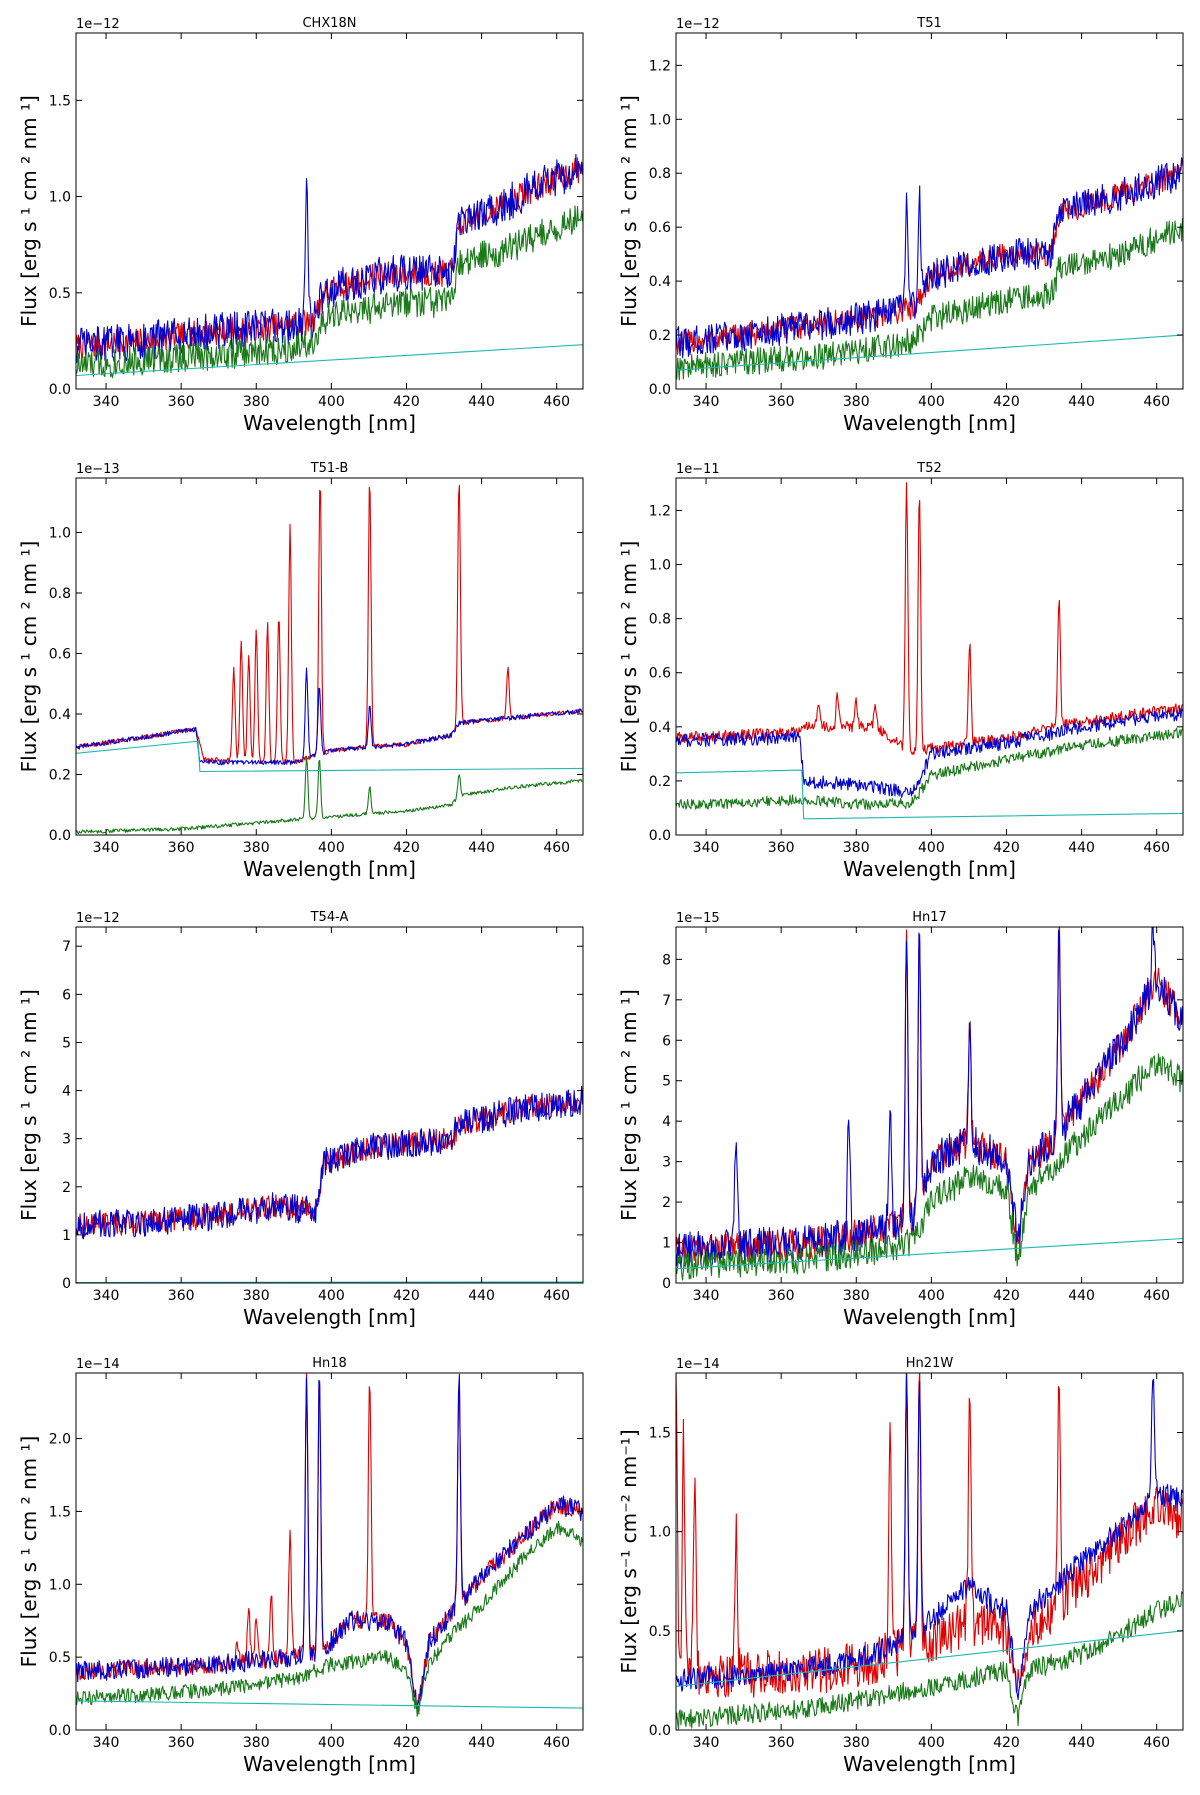  I want to click on axis-exponent: 1e−12, so click(98, 918).